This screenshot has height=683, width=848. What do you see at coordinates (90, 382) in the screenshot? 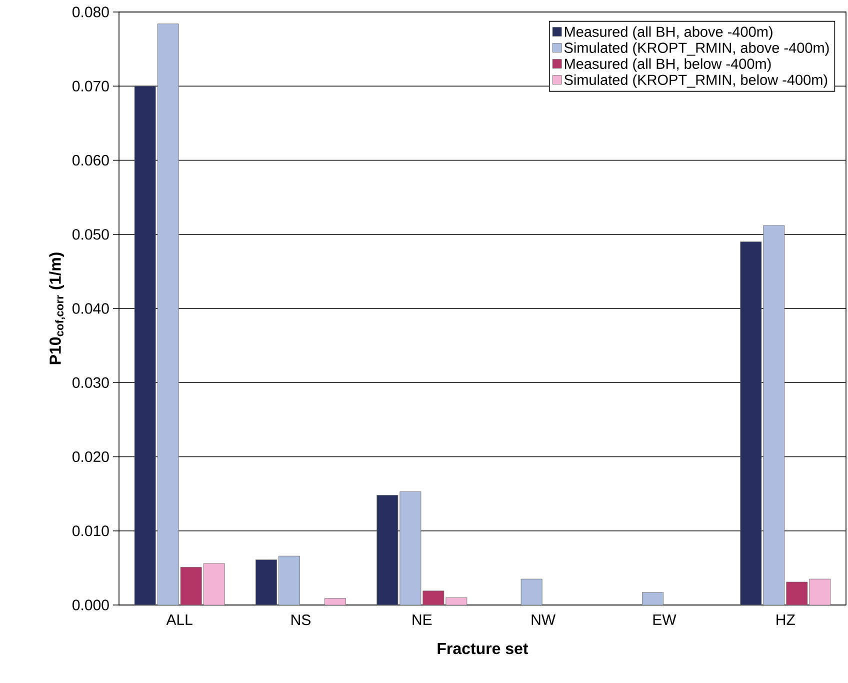
I see `y-tick-label: 0.030` at bounding box center [90, 382].